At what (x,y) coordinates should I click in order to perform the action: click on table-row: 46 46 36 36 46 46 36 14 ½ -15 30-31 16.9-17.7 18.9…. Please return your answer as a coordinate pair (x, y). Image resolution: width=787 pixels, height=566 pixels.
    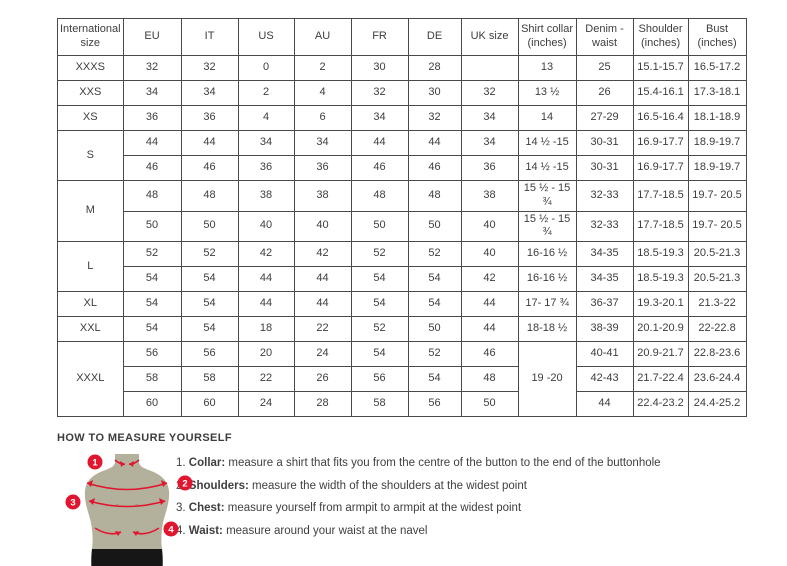
    Looking at the image, I should click on (402, 168).